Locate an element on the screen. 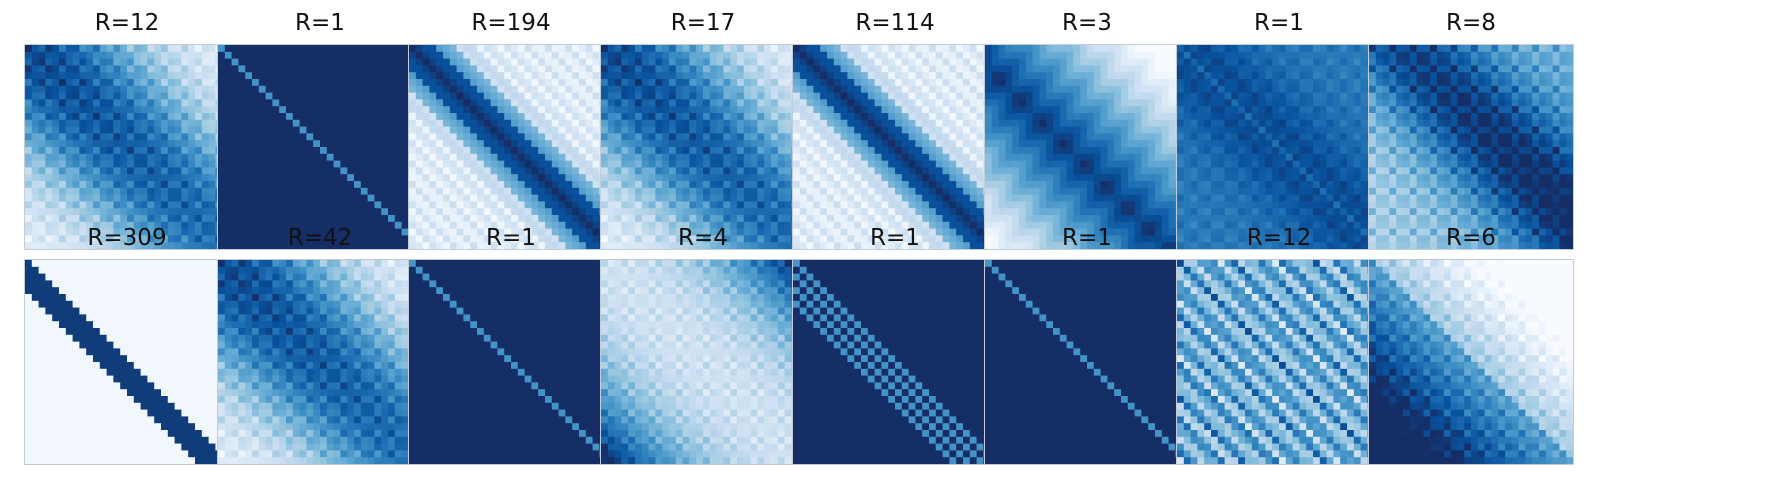 The image size is (1776, 504). heatmap-matrix is located at coordinates (320, 147).